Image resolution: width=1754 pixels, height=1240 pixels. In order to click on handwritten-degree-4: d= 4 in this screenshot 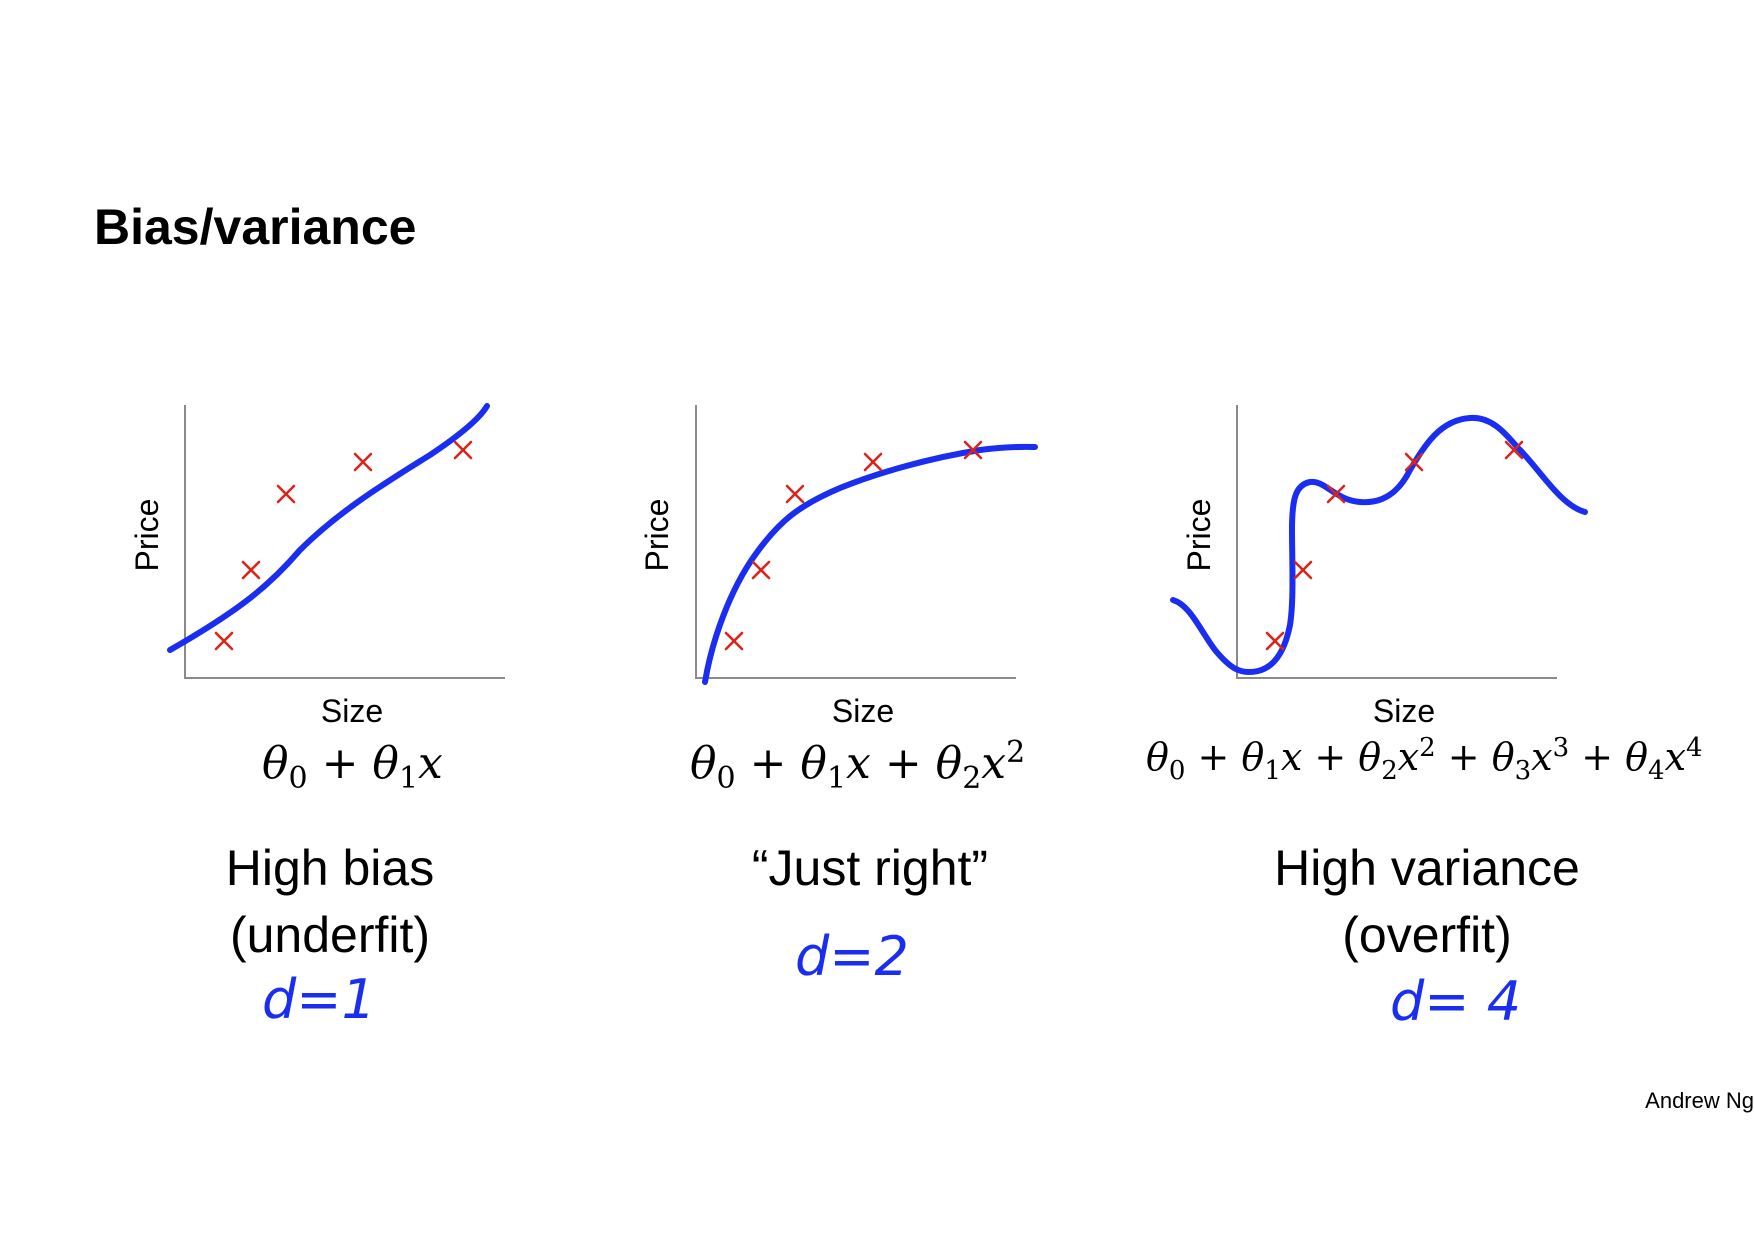, I will do `click(1455, 1001)`.